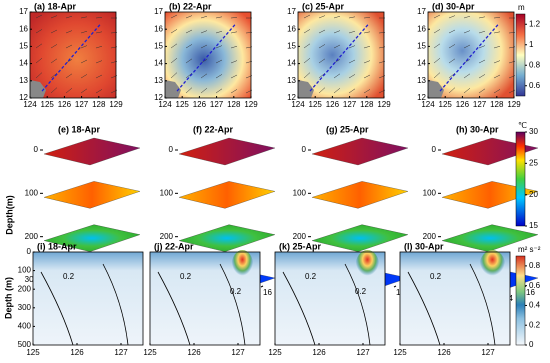 This screenshot has height=363, width=550. I want to click on panel-title: (b) 22-Apr, so click(190, 6).